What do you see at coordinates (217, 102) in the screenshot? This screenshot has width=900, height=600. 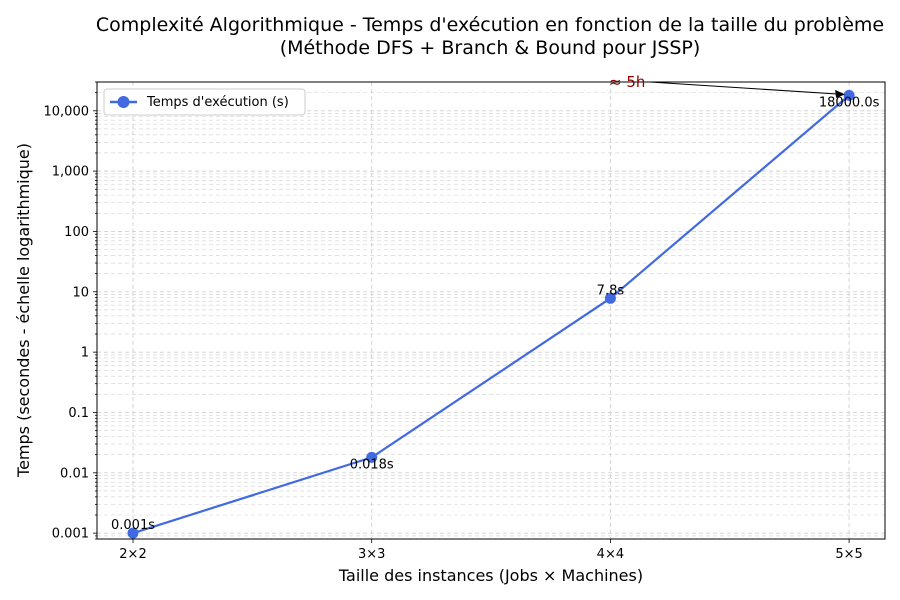 I see `legend-label: Temps d'exécution (s)` at bounding box center [217, 102].